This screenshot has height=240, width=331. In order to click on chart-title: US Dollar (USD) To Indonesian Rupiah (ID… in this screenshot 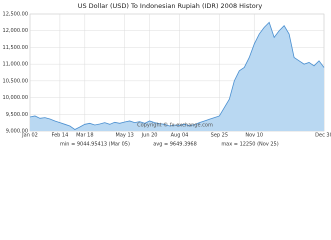, I will do `click(170, 6)`.